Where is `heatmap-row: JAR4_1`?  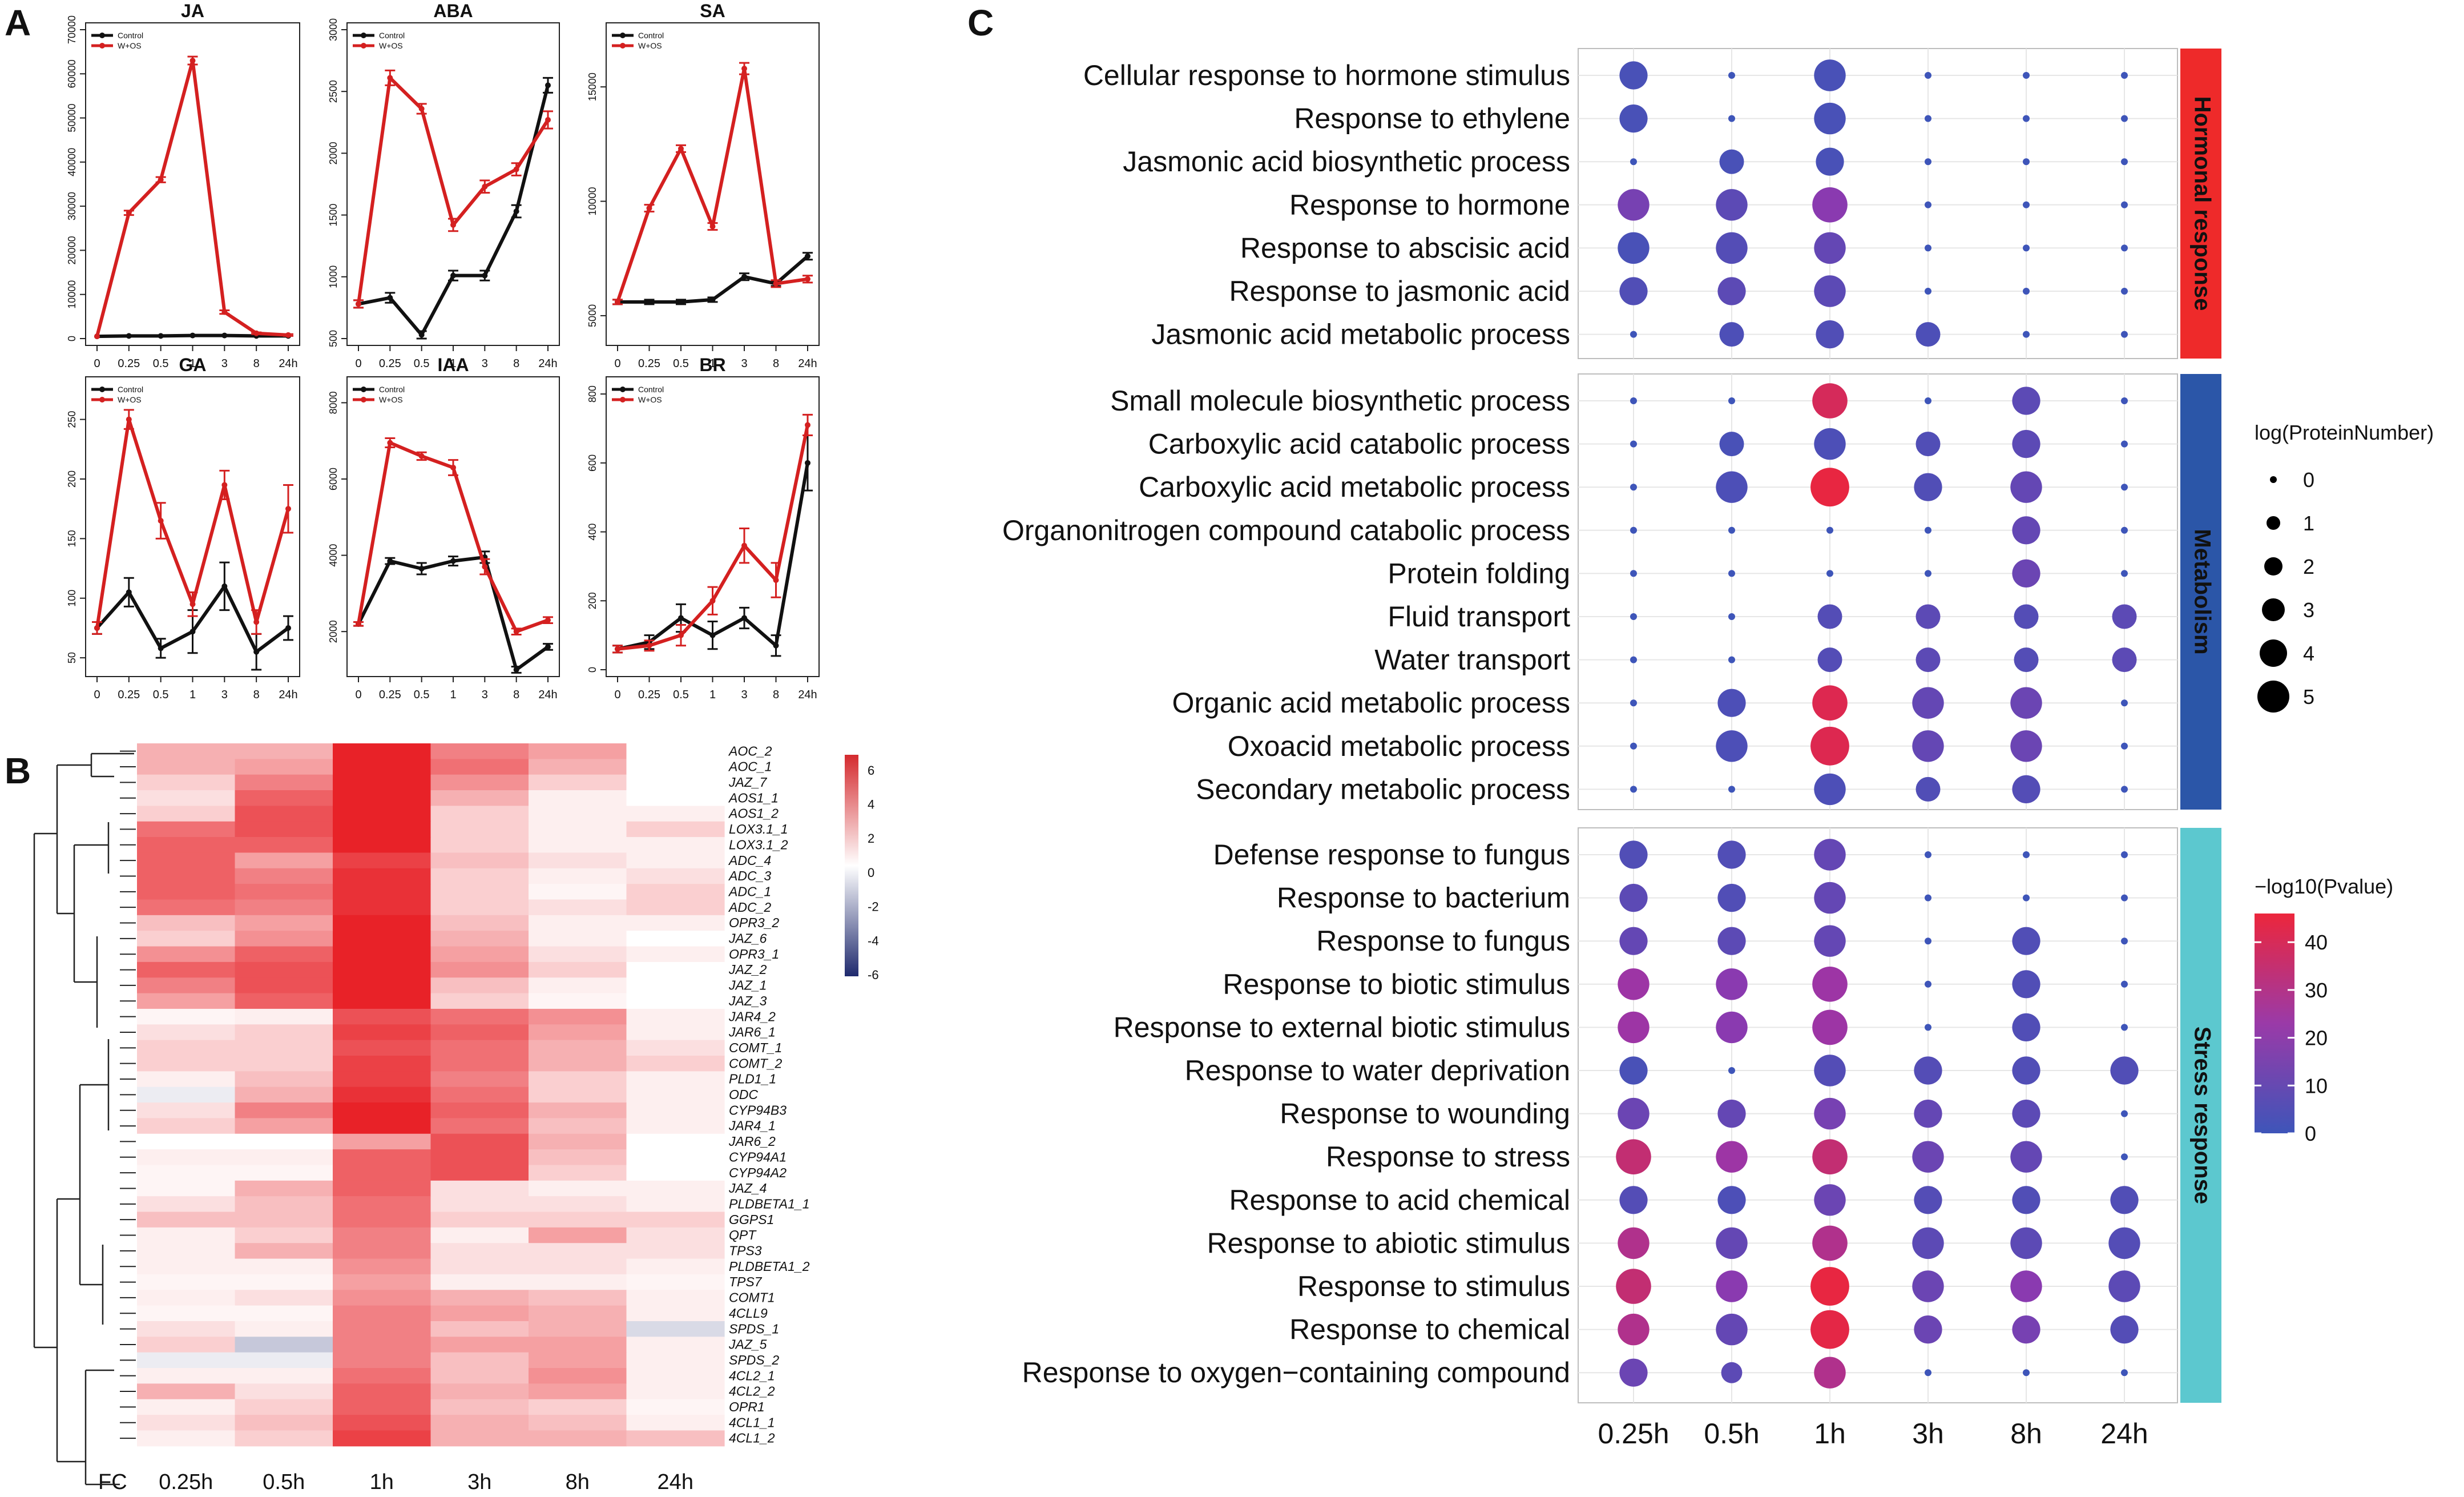
heatmap-row: JAR4_1 is located at coordinates (456, 1126).